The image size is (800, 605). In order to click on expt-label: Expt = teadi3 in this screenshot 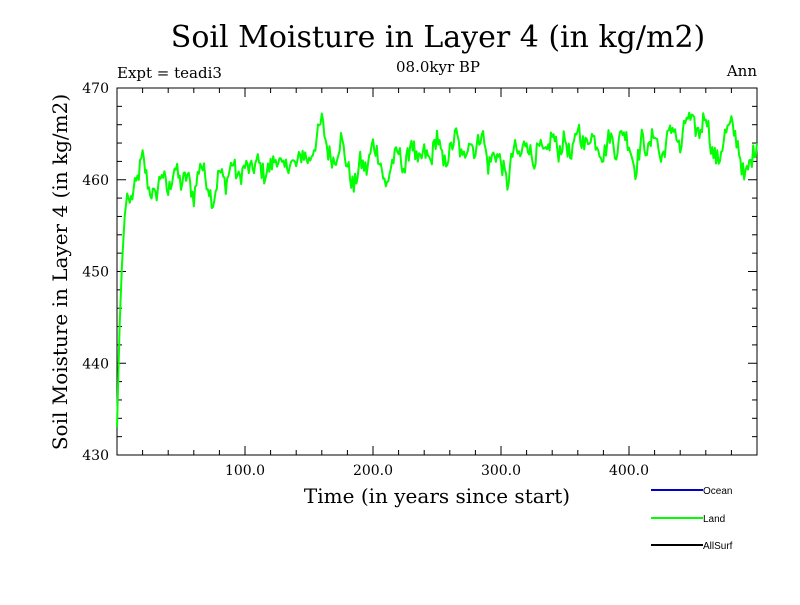, I will do `click(169, 73)`.